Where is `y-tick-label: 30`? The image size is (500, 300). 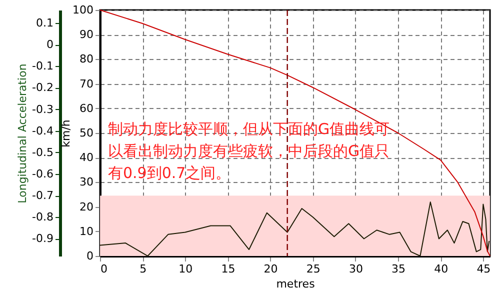
y-tick-label: 30 is located at coordinates (87, 182).